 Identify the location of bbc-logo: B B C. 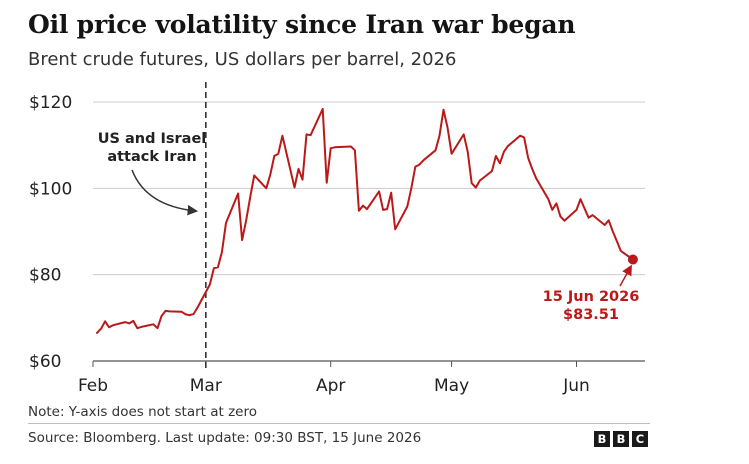
(621, 439).